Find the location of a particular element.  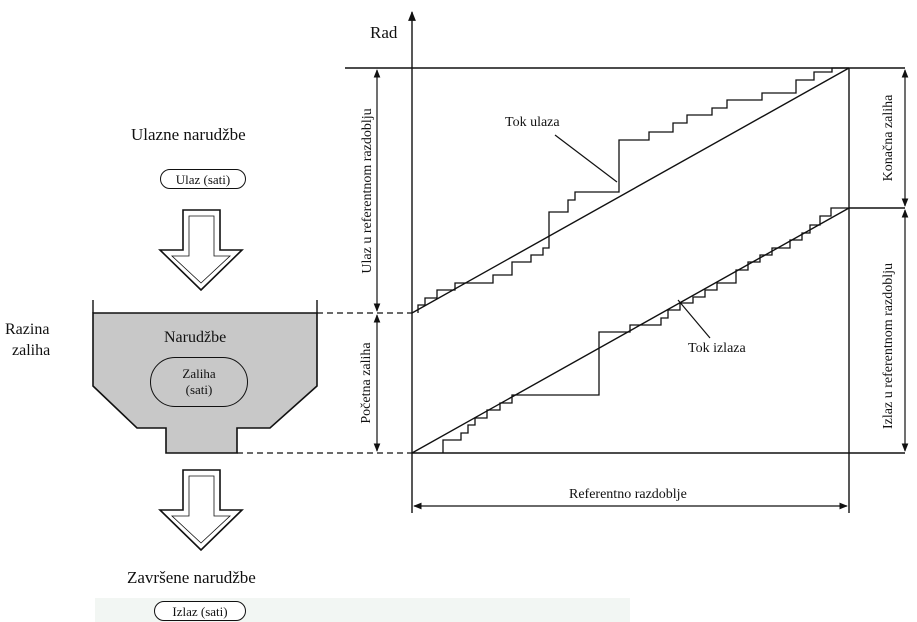

orders-label: Narudžbe is located at coordinates (195, 337).